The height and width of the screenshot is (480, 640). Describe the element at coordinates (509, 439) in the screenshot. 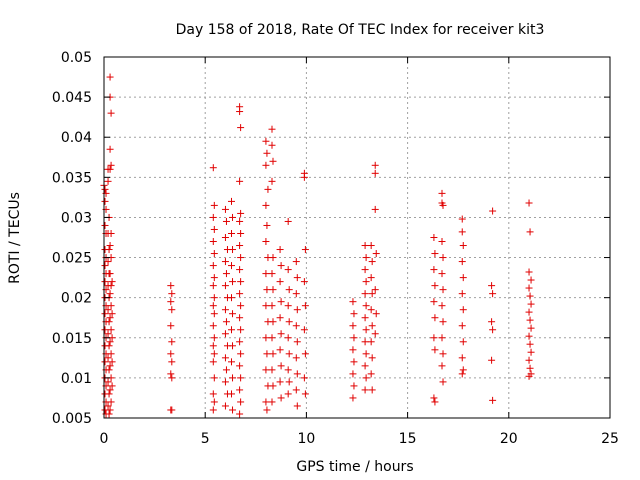

I see `x-tick-label: 20` at that location.